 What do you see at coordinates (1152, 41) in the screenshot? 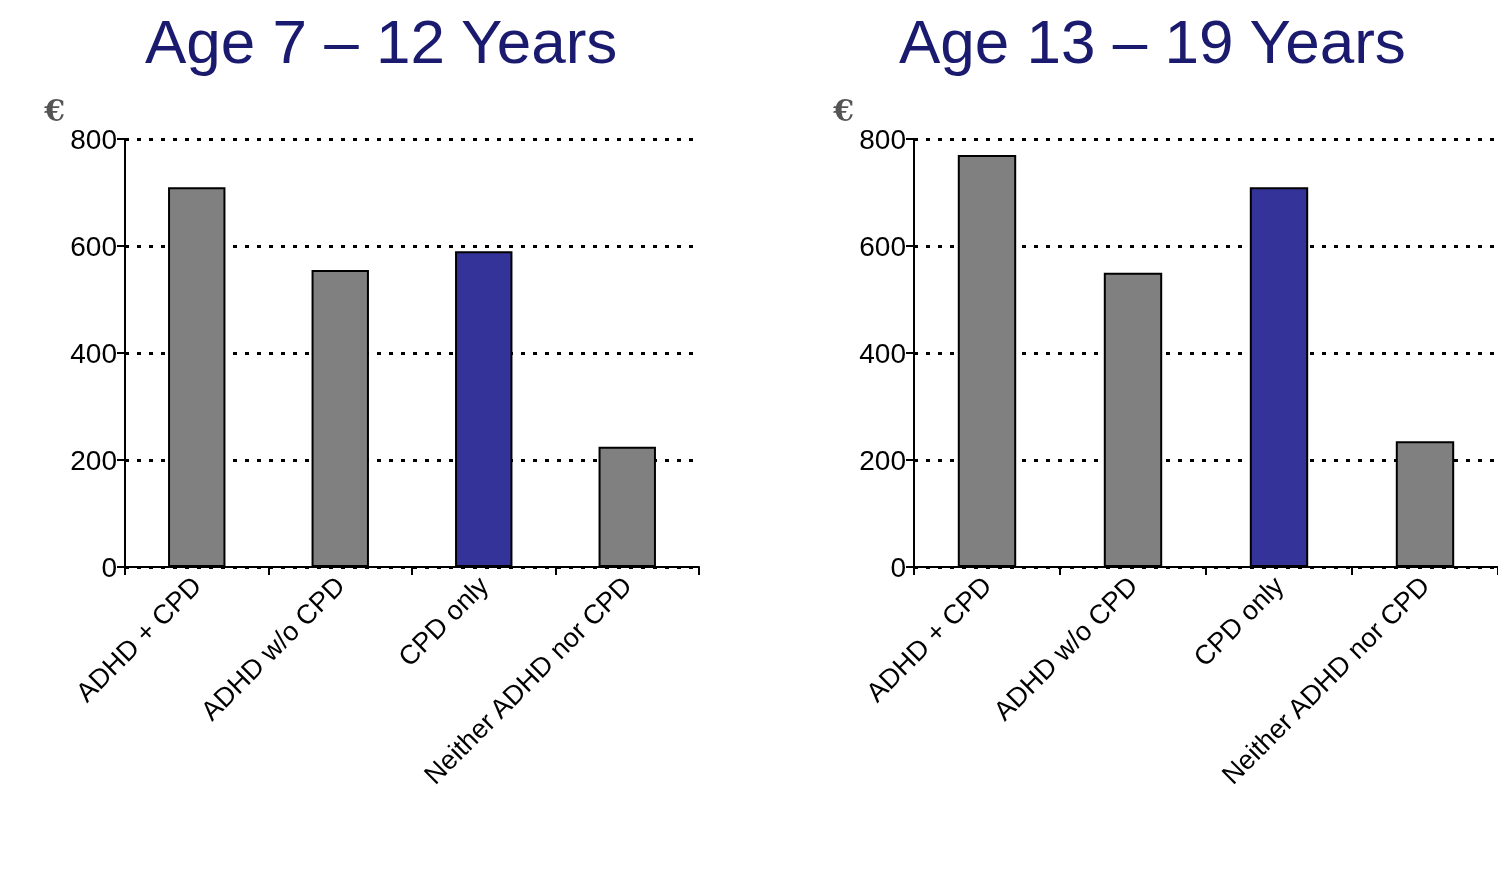
I see `chart-title: Age 13 – 19 Years` at bounding box center [1152, 41].